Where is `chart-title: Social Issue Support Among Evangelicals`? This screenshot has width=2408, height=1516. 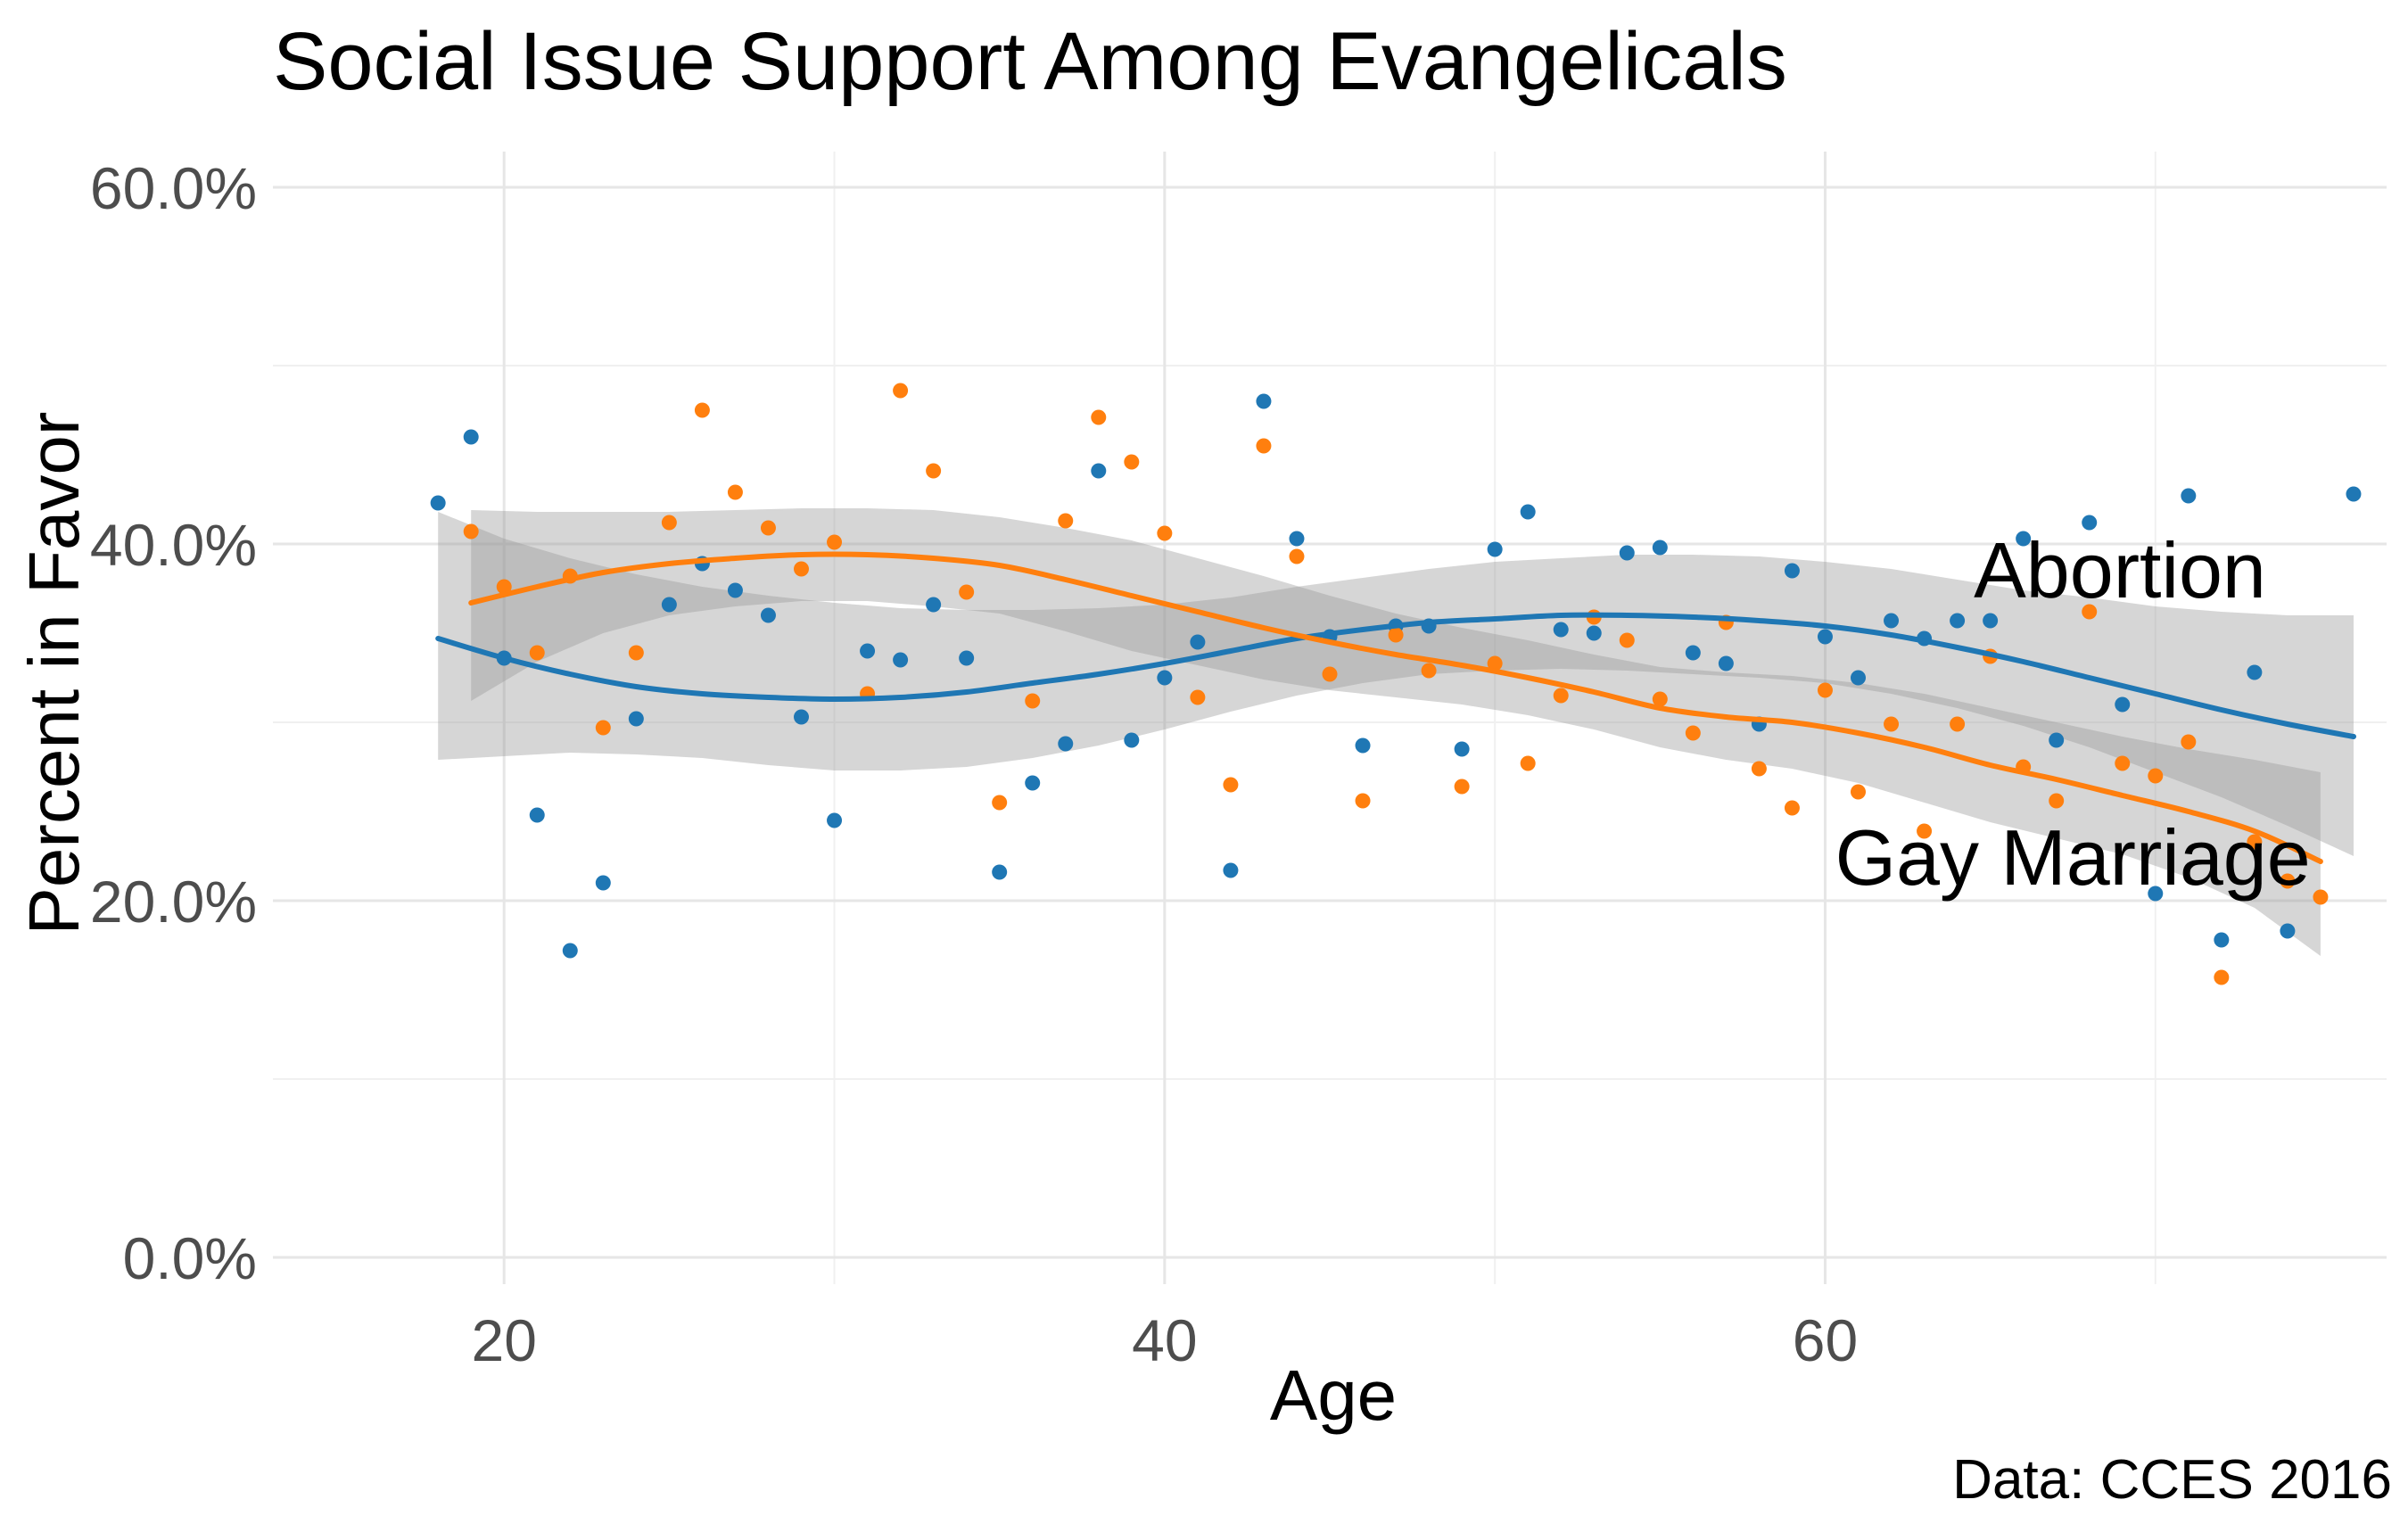
chart-title: Social Issue Support Among Evangelicals is located at coordinates (1030, 61).